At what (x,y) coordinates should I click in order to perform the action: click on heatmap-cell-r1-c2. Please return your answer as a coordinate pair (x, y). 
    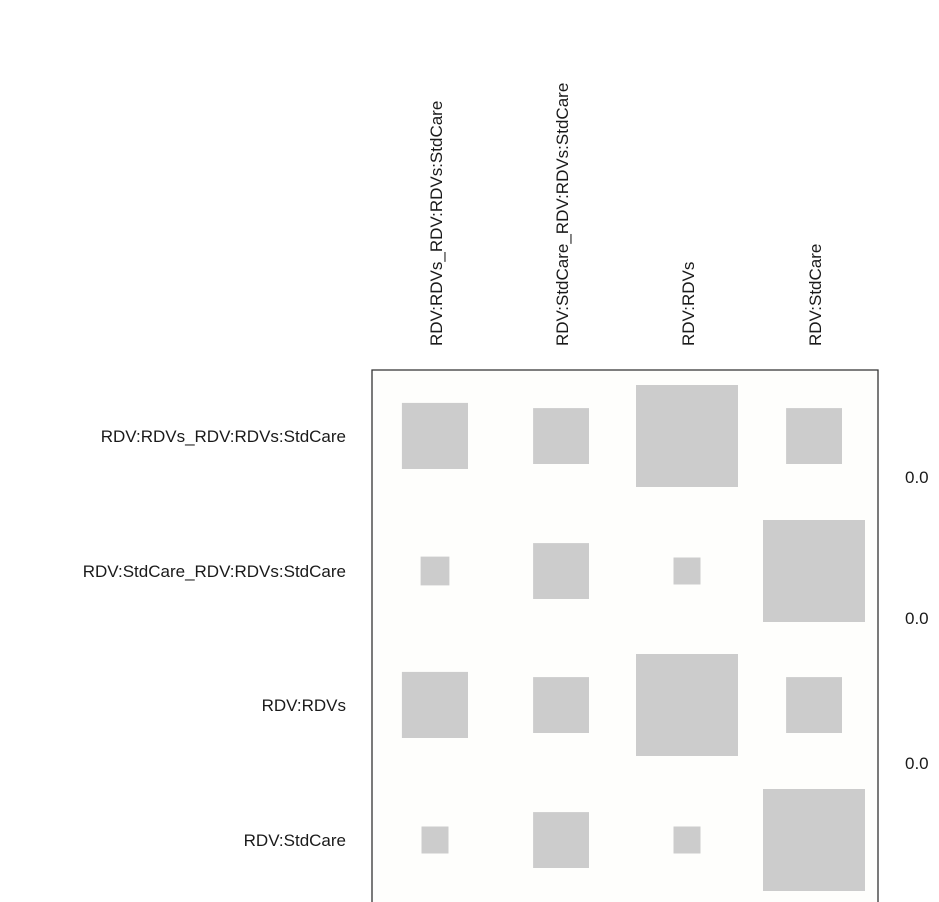
    Looking at the image, I should click on (561, 436).